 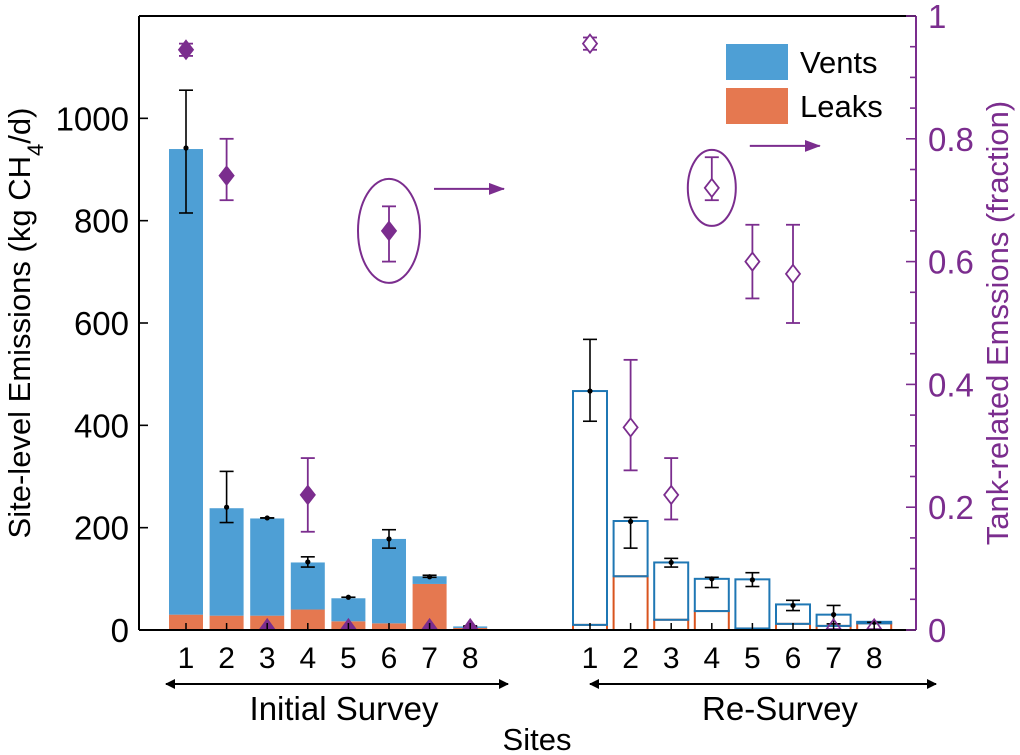 What do you see at coordinates (226, 658) in the screenshot?
I see `x-tick-label-initial-site-2: 2` at bounding box center [226, 658].